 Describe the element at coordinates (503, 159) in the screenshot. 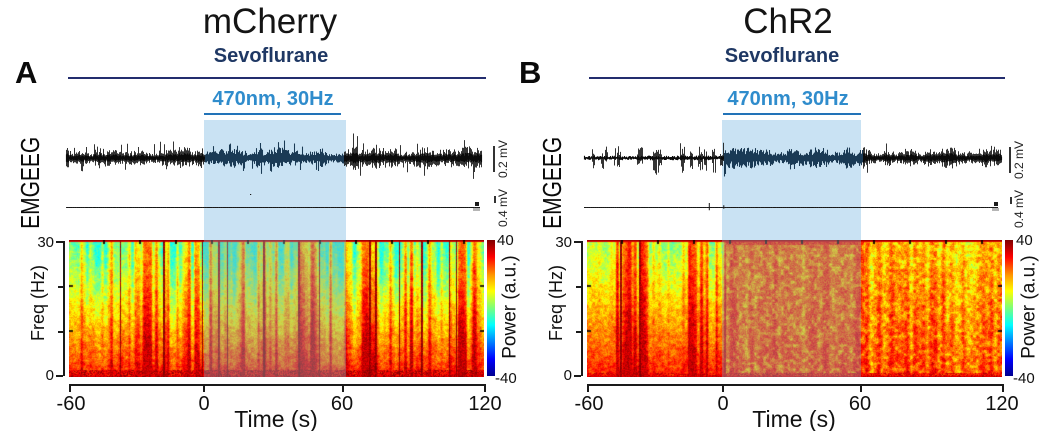

I see `panel-a-eeg-scalebar-label: 0.2 mV` at that location.